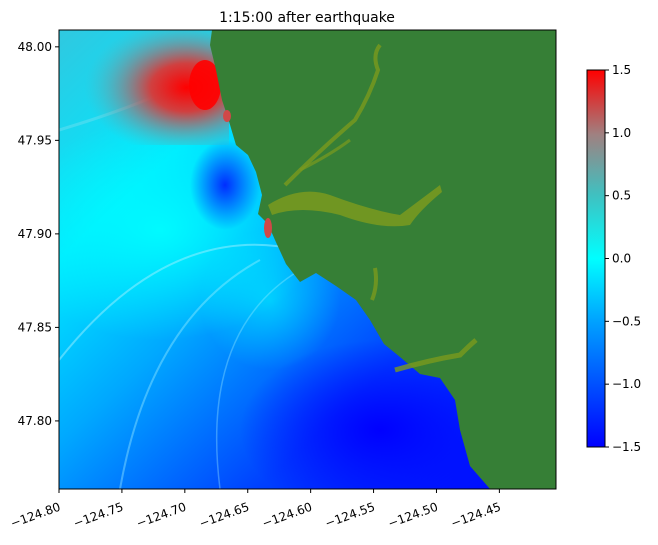 Image resolution: width=658 pixels, height=545 pixels. I want to click on colorbar-tick-label: 0.5, so click(621, 196).